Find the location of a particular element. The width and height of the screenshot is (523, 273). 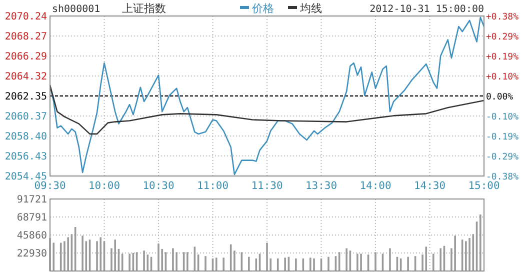

y-tick-label: 22930 is located at coordinates (31, 254).